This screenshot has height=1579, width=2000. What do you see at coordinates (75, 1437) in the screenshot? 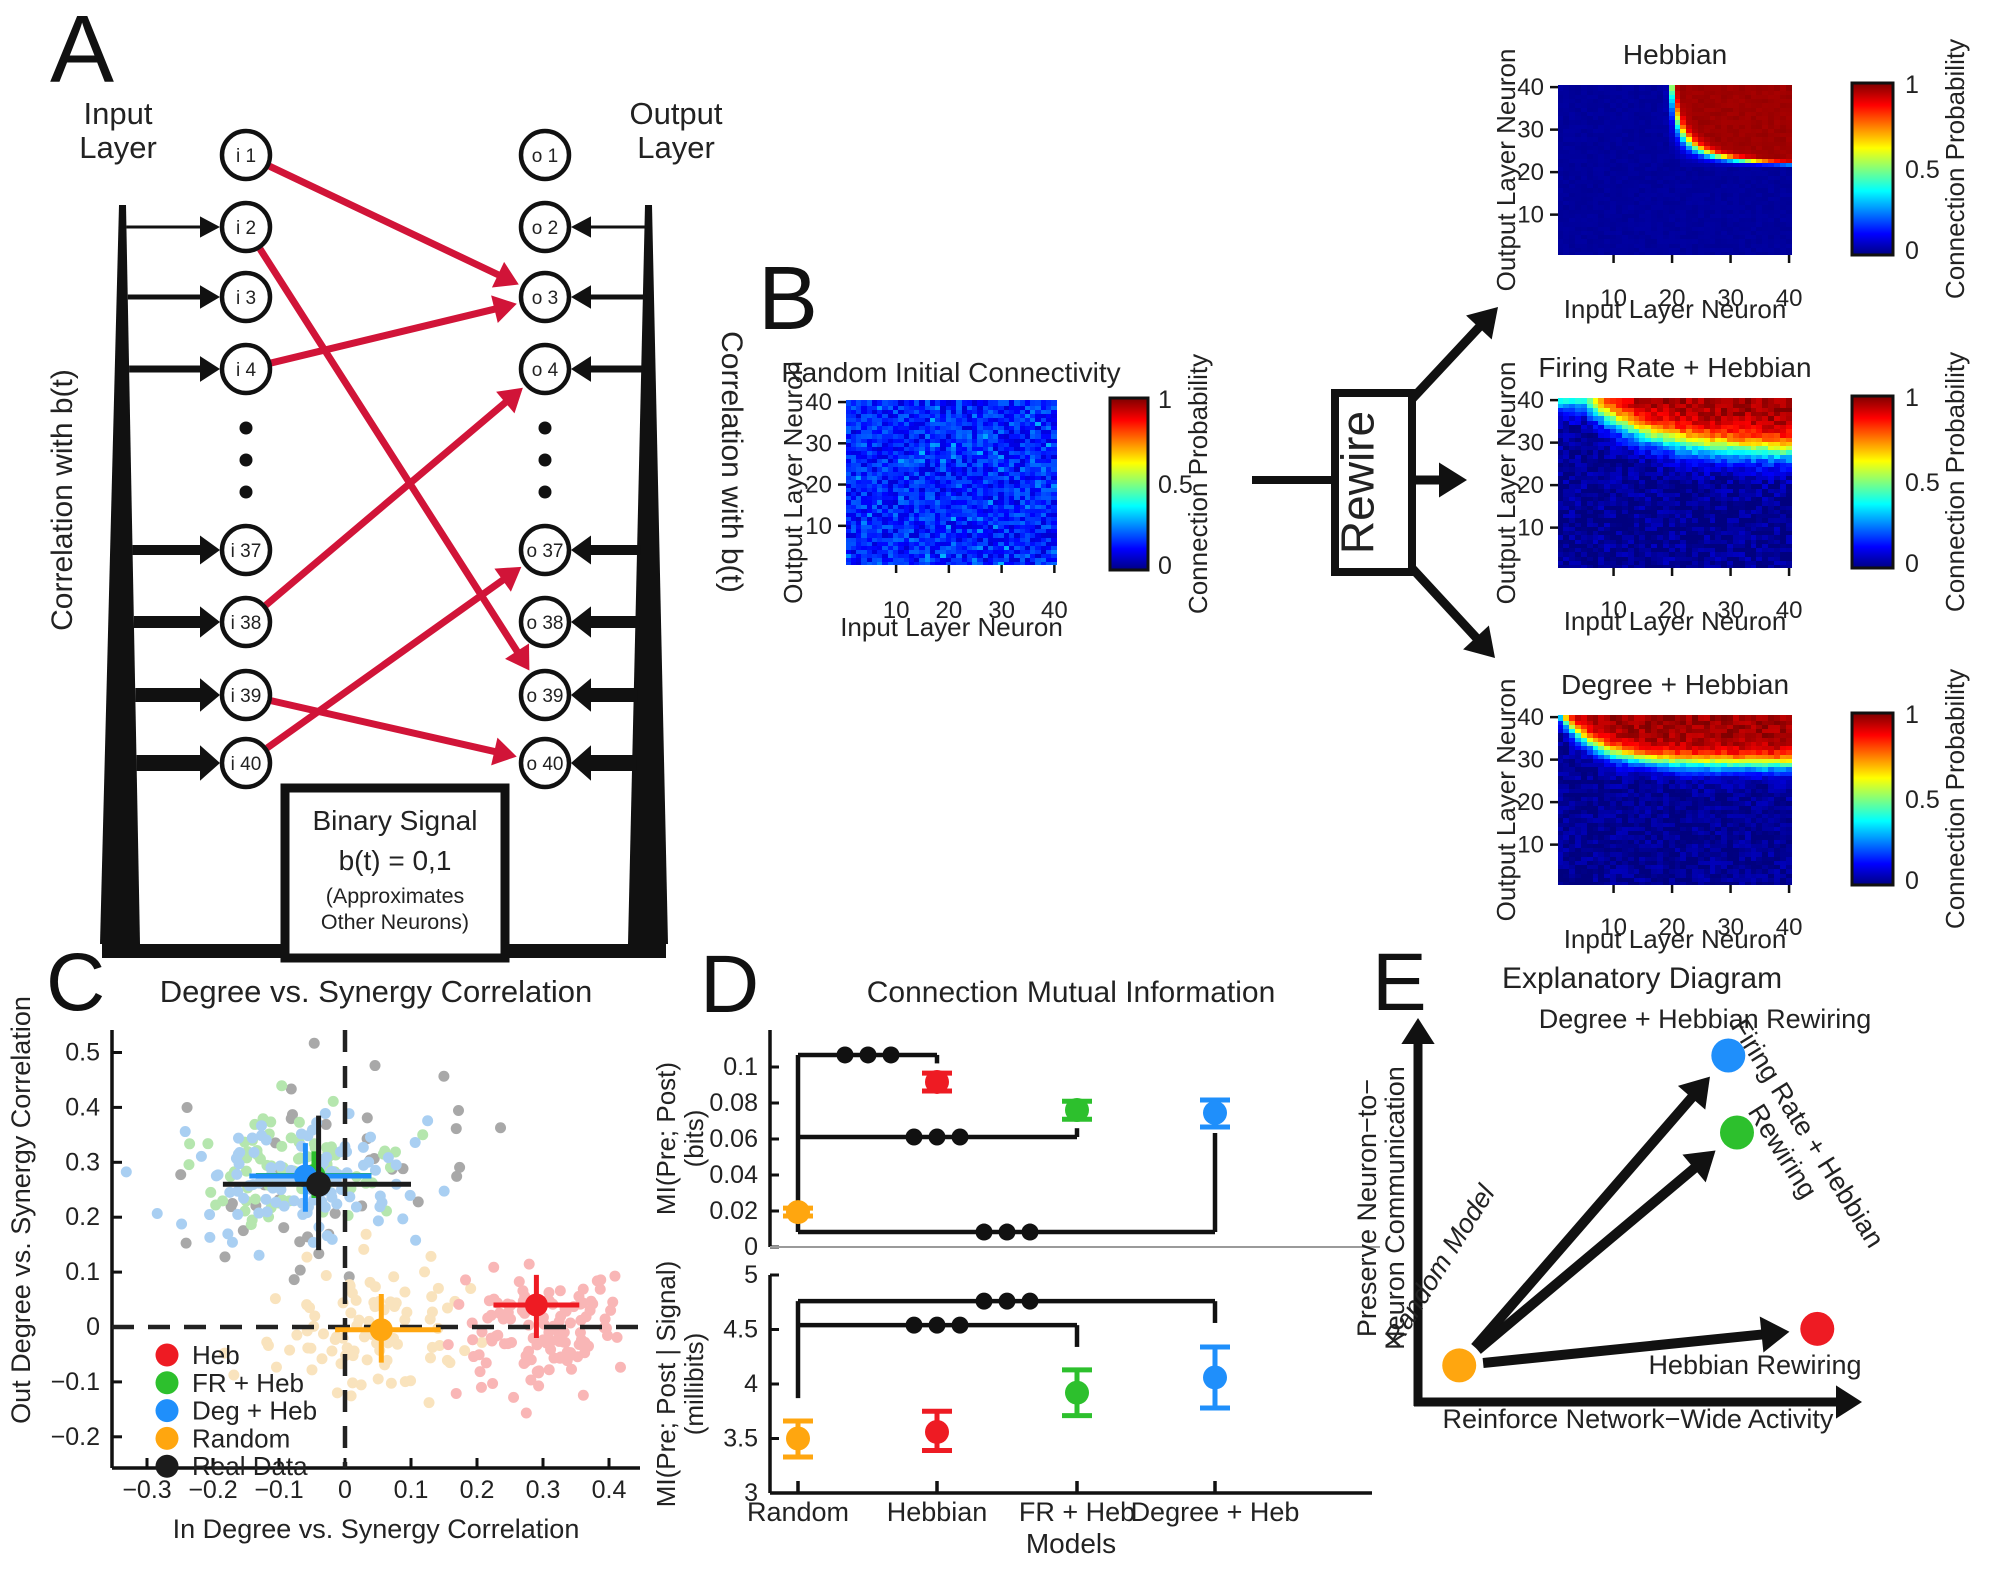
I see `y-tick-label: −0.2` at bounding box center [75, 1437].